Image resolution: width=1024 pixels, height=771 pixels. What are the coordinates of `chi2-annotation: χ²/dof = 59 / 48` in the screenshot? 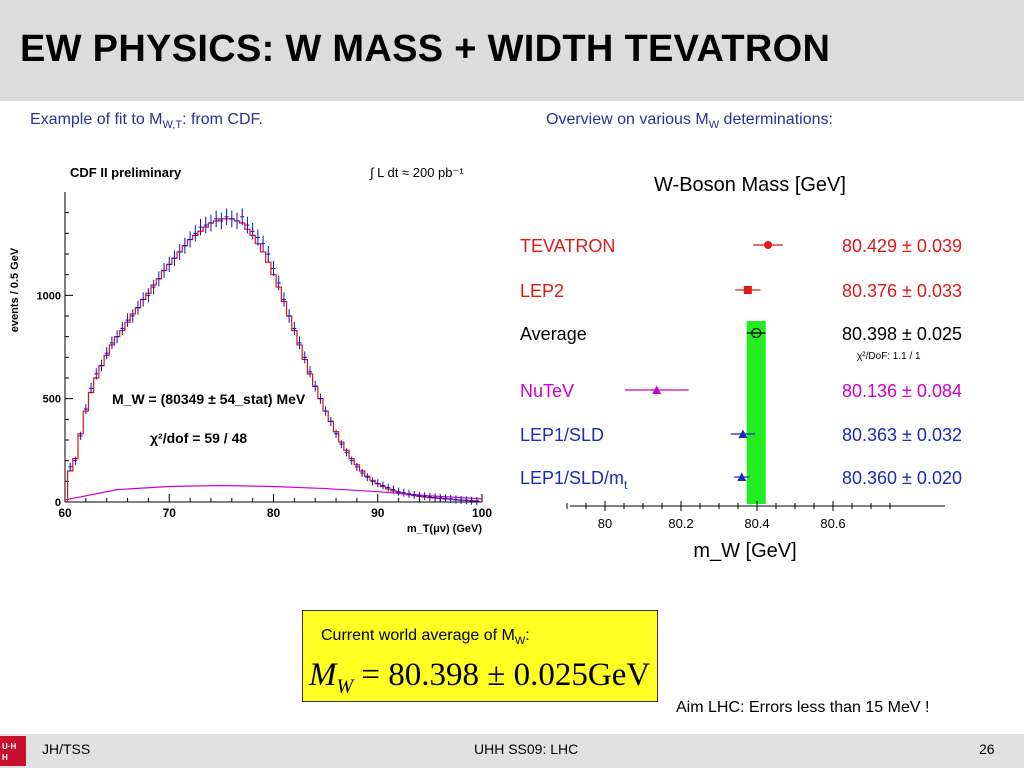 It's located at (198, 438).